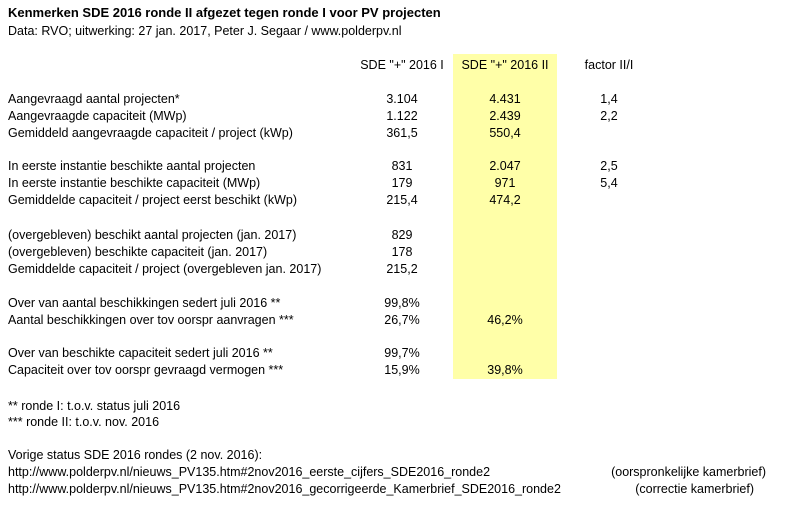 The height and width of the screenshot is (510, 790). Describe the element at coordinates (402, 183) in the screenshot. I see `cell-round-1: 179` at that location.